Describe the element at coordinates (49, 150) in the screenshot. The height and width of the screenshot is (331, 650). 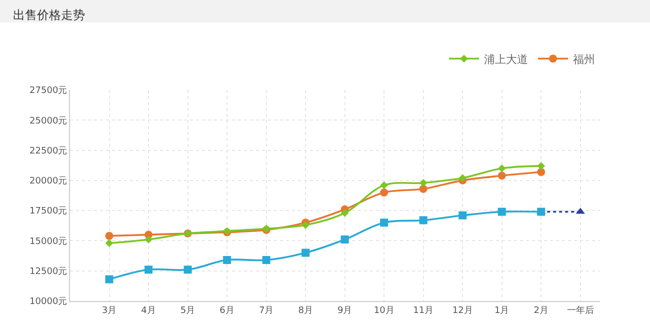
I see `y-tick-label: 22500元` at that location.